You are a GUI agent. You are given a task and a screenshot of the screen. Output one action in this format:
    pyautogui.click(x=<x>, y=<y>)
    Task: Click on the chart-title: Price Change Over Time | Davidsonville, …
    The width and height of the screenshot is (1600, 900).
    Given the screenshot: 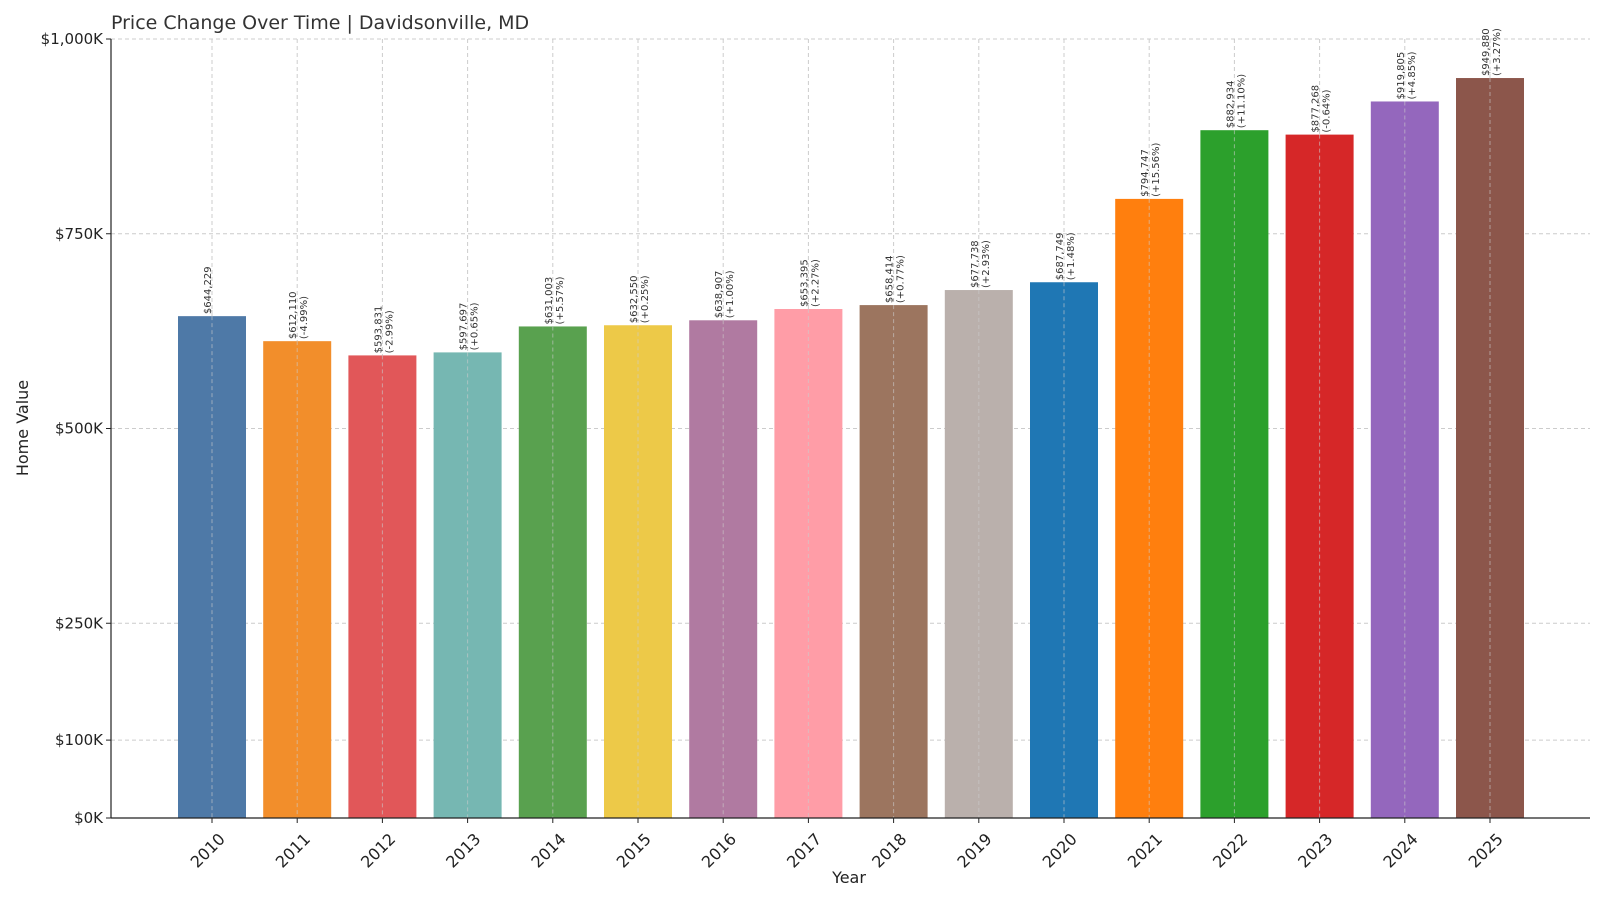 What is the action you would take?
    pyautogui.click(x=320, y=23)
    